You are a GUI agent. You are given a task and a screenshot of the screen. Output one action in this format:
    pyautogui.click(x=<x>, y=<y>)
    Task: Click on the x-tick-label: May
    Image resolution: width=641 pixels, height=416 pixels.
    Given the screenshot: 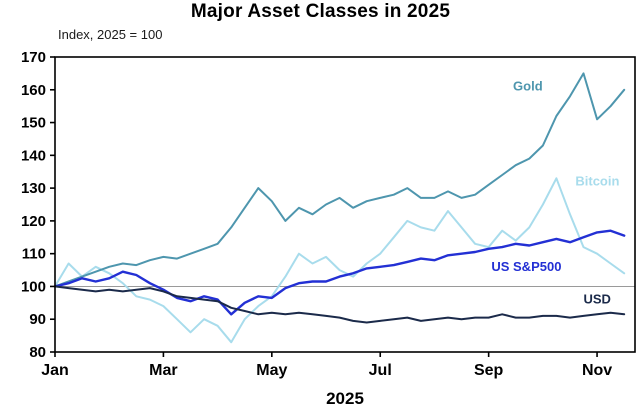 What is the action you would take?
    pyautogui.click(x=271, y=370)
    